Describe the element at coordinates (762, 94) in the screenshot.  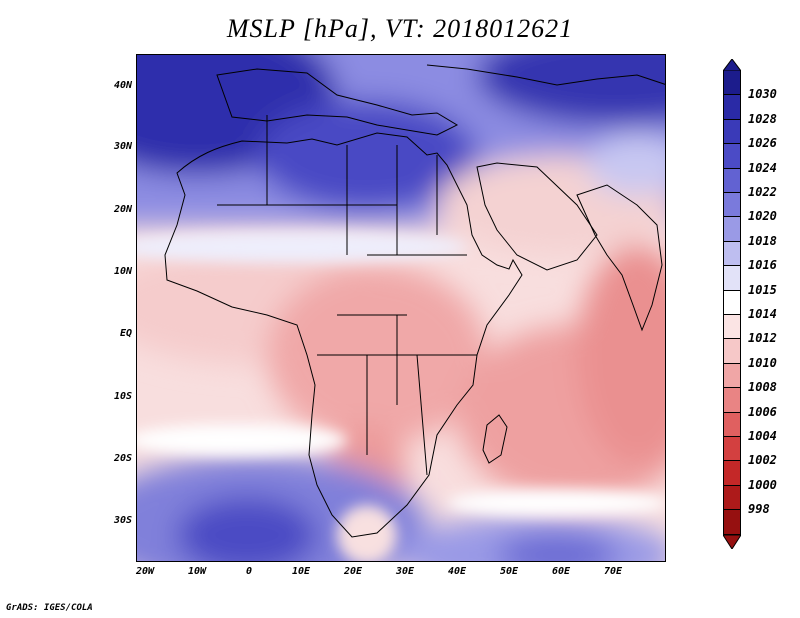
I see `colorbar-label: 1030` at that location.